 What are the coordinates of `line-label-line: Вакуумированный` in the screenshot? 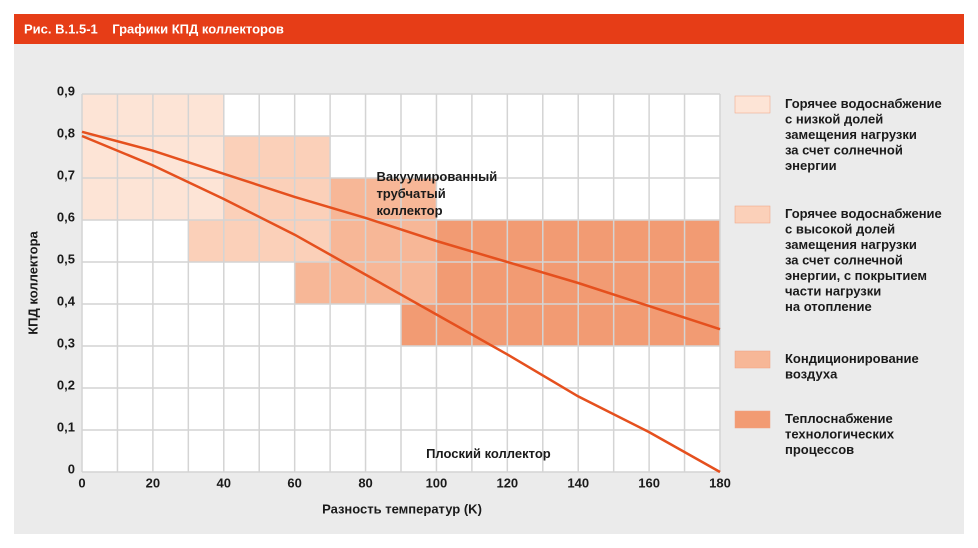 It's located at (436, 176).